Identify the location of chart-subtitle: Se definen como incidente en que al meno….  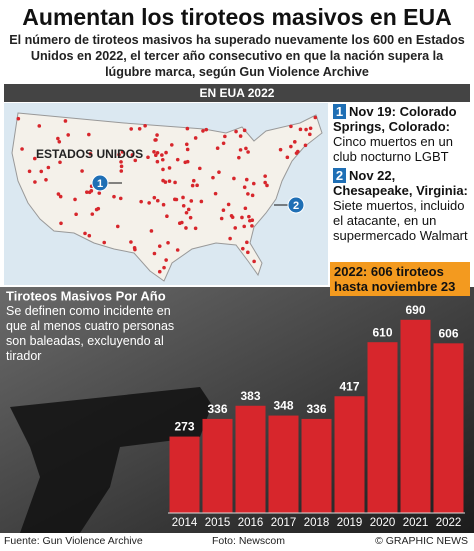
(90, 333).